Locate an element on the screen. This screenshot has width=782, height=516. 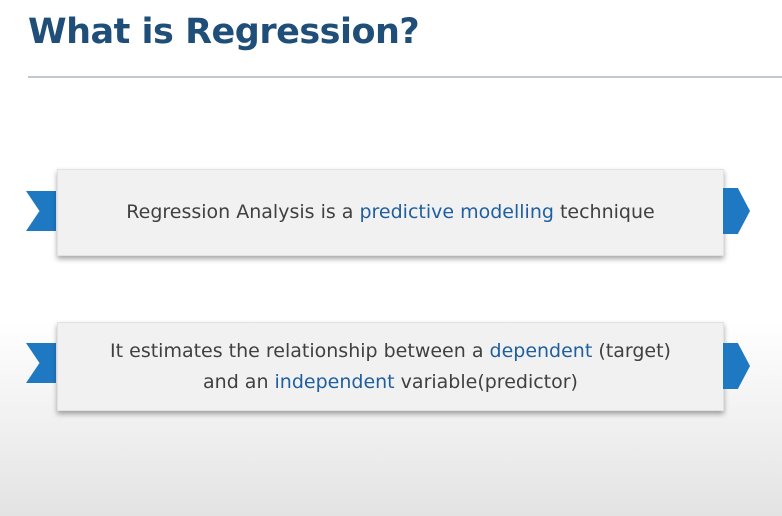
point-1-text-before: Regression Analysis is a is located at coordinates (243, 212).